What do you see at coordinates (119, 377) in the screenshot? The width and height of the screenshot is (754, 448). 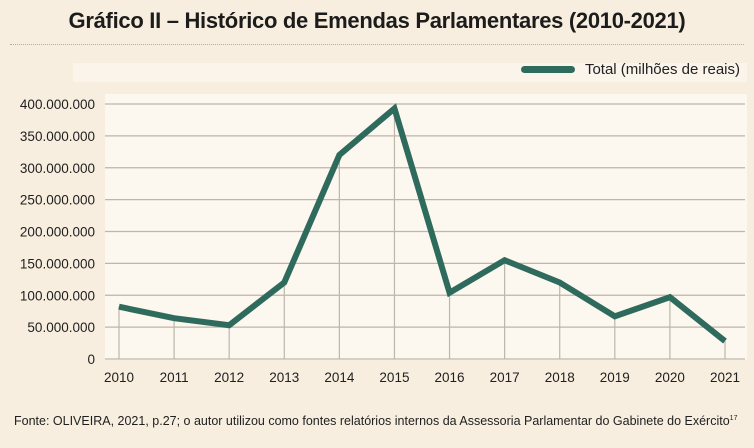 I see `x-tick-label: 2010` at bounding box center [119, 377].